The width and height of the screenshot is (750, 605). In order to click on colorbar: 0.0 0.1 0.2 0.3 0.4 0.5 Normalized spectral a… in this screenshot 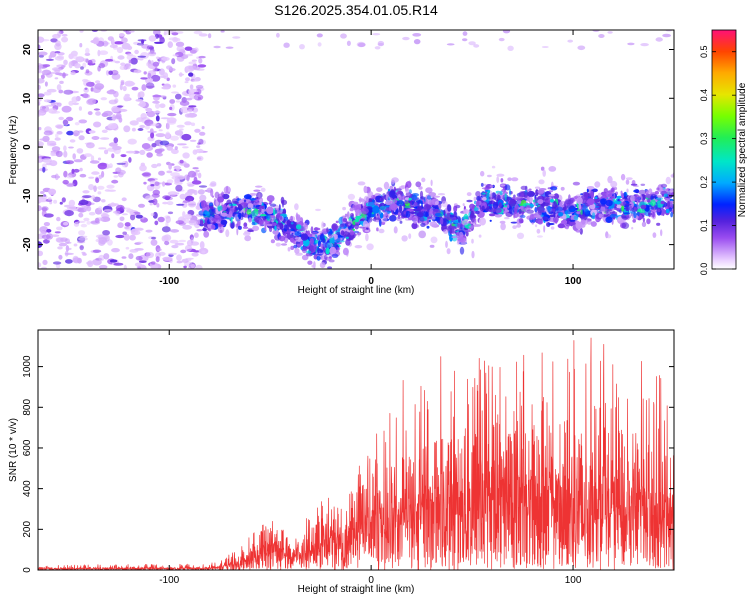, I will do `click(723, 152)`.